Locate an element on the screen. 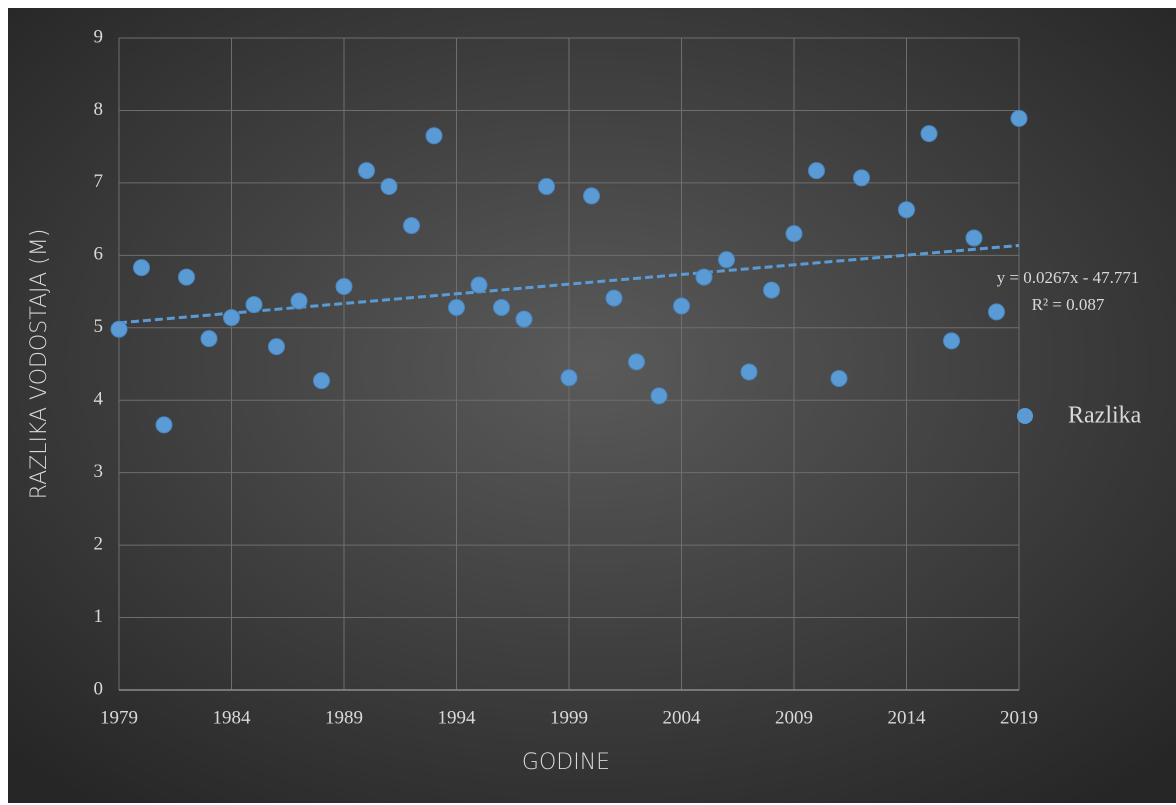 The image size is (1176, 805). y-tick-label: 8 is located at coordinates (99, 109).